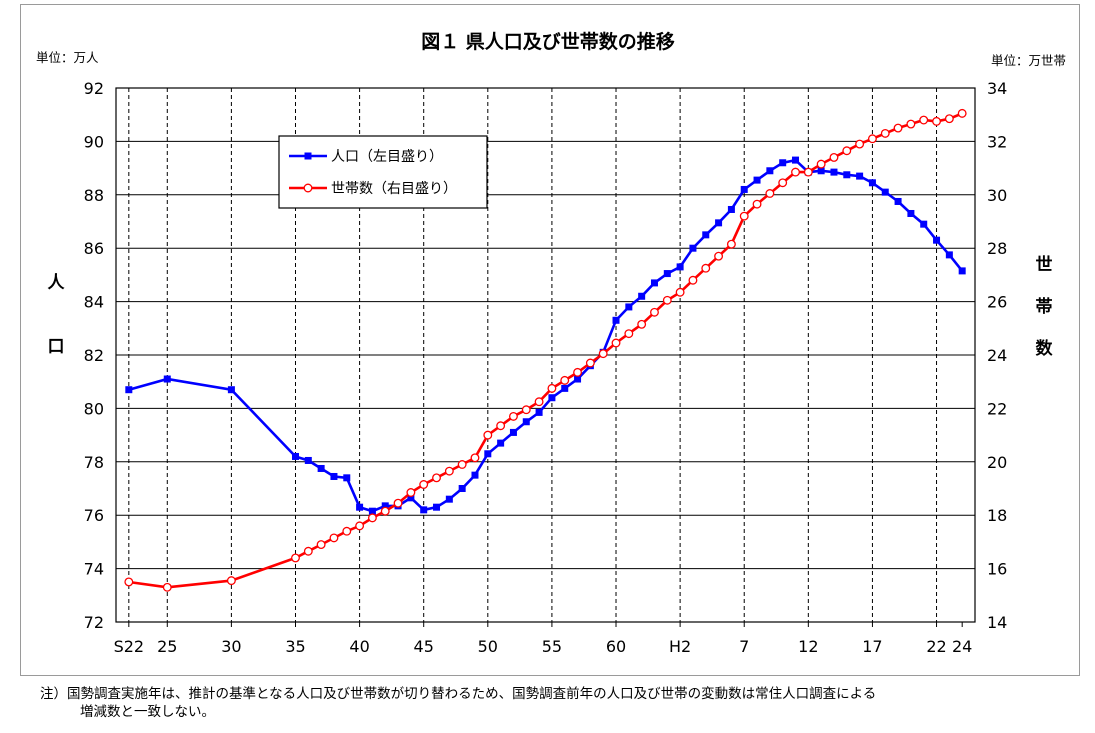 The image size is (1095, 733). Describe the element at coordinates (94, 88) in the screenshot. I see `left-tick-label: 92` at that location.